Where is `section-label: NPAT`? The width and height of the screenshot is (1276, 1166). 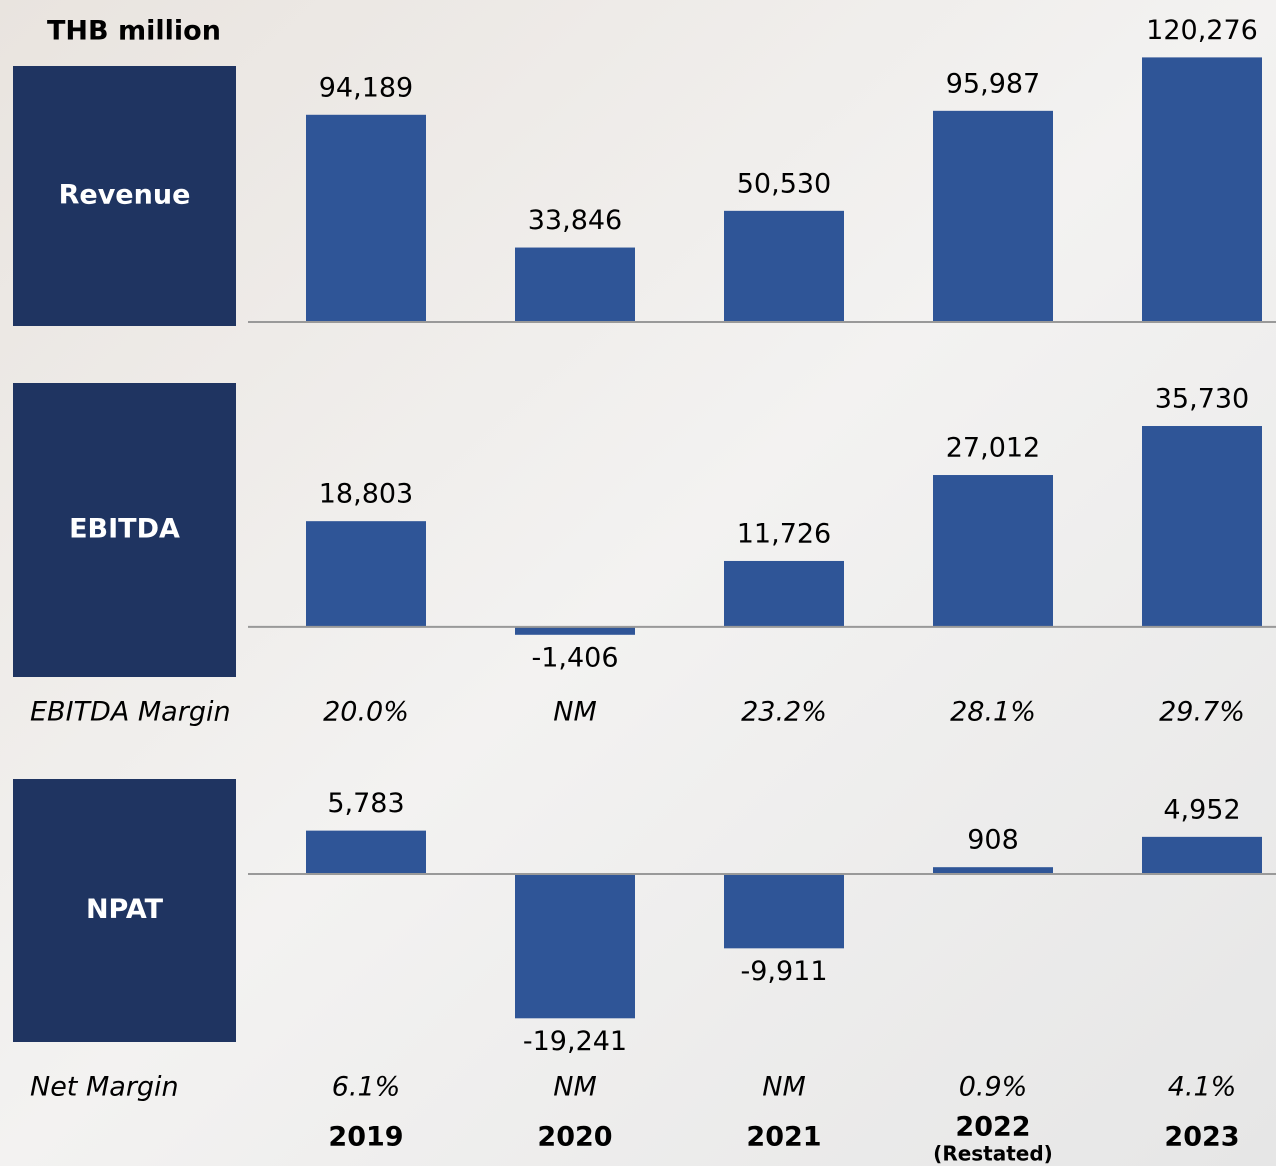 section-label: NPAT is located at coordinates (125, 909).